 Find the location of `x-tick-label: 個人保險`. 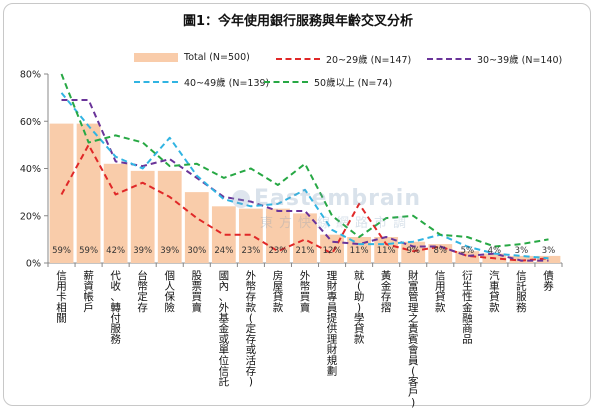

x-tick-label: 個人保險 is located at coordinates (169, 291).